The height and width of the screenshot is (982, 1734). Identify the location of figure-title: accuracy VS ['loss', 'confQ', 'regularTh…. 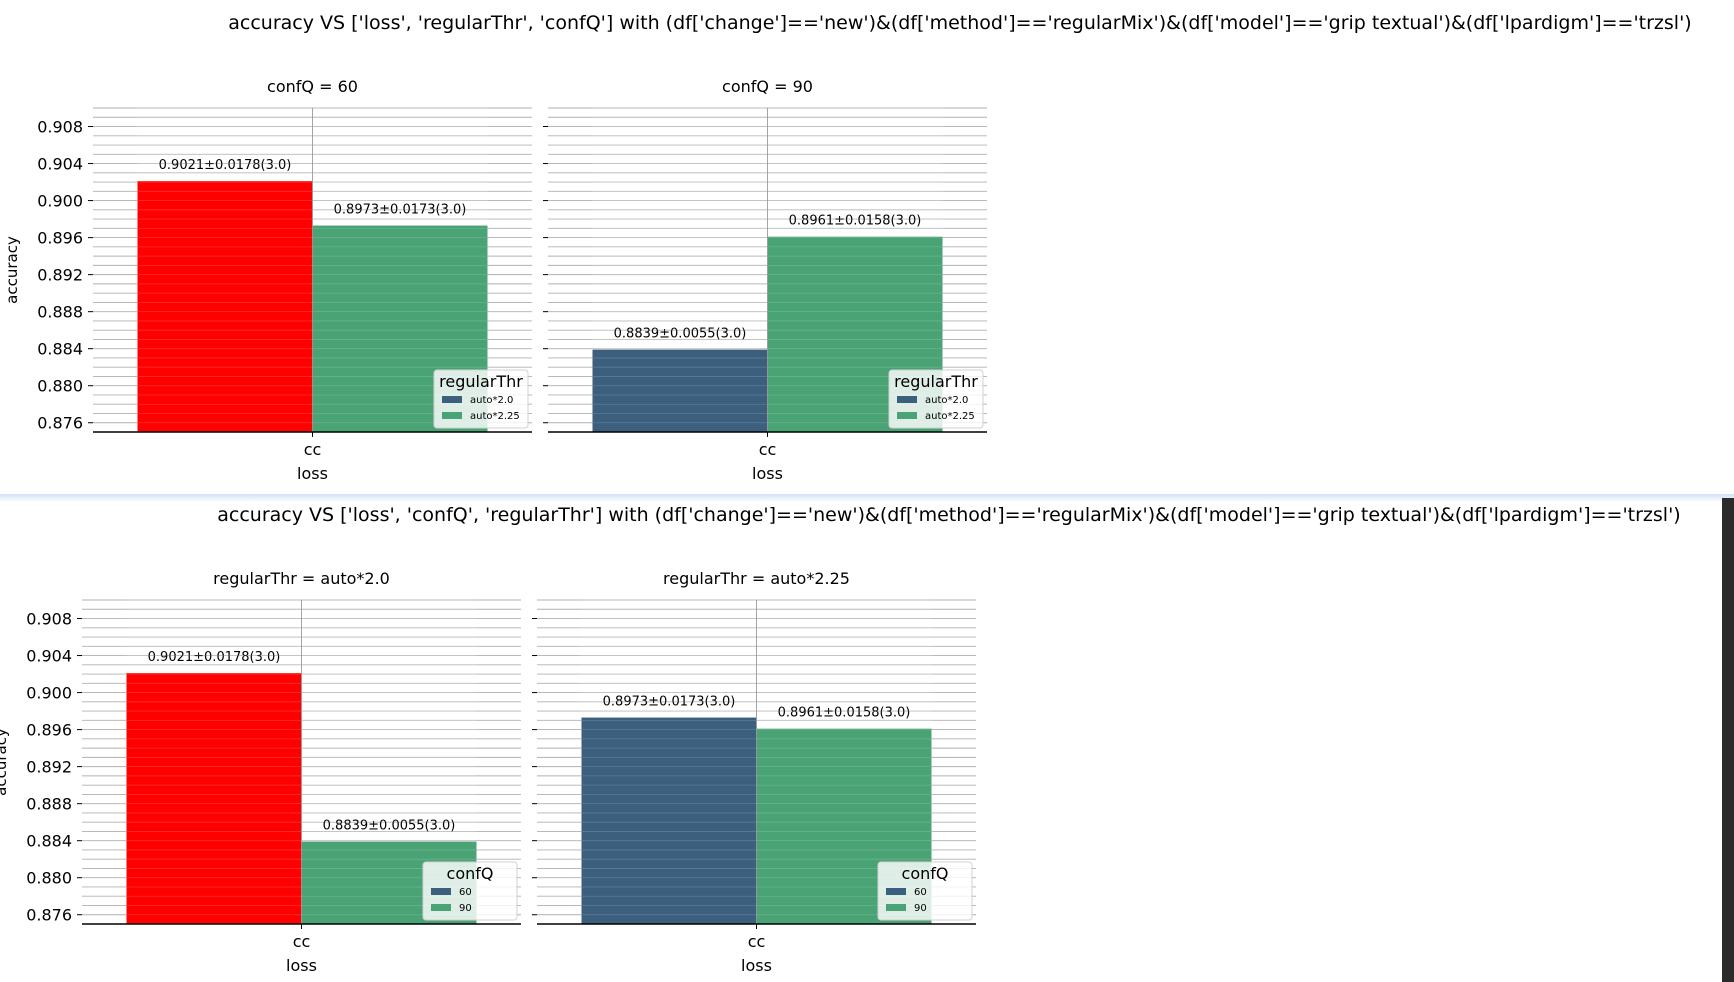
(948, 515).